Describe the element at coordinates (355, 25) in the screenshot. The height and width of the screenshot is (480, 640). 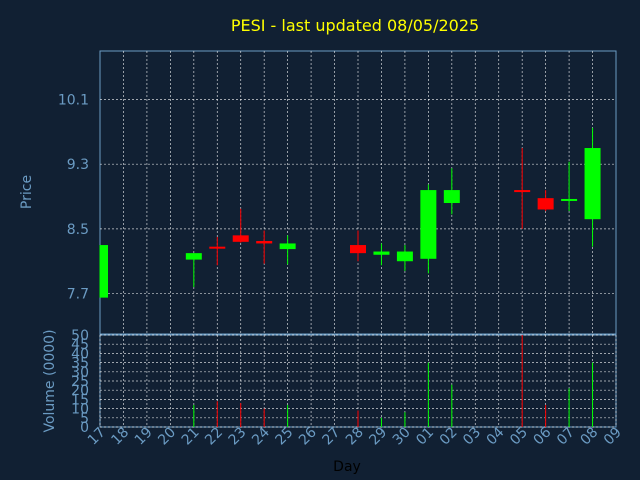
I see `chart-title: PESI - last updated 08/05/2025` at that location.